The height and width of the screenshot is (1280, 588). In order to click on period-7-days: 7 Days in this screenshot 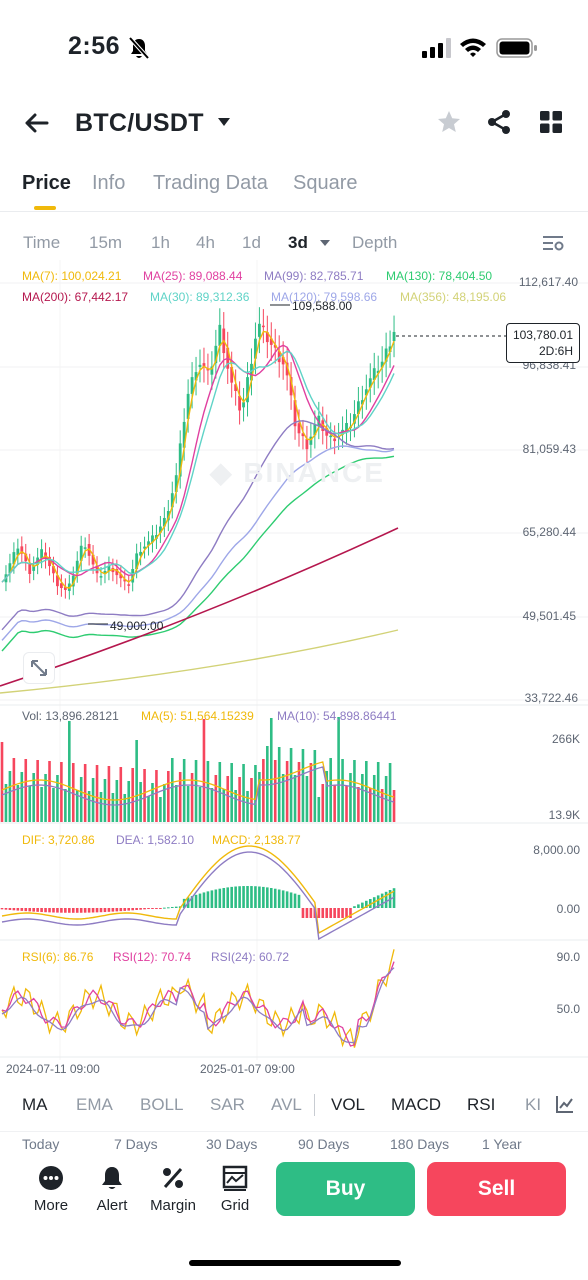, I will do `click(136, 1144)`.